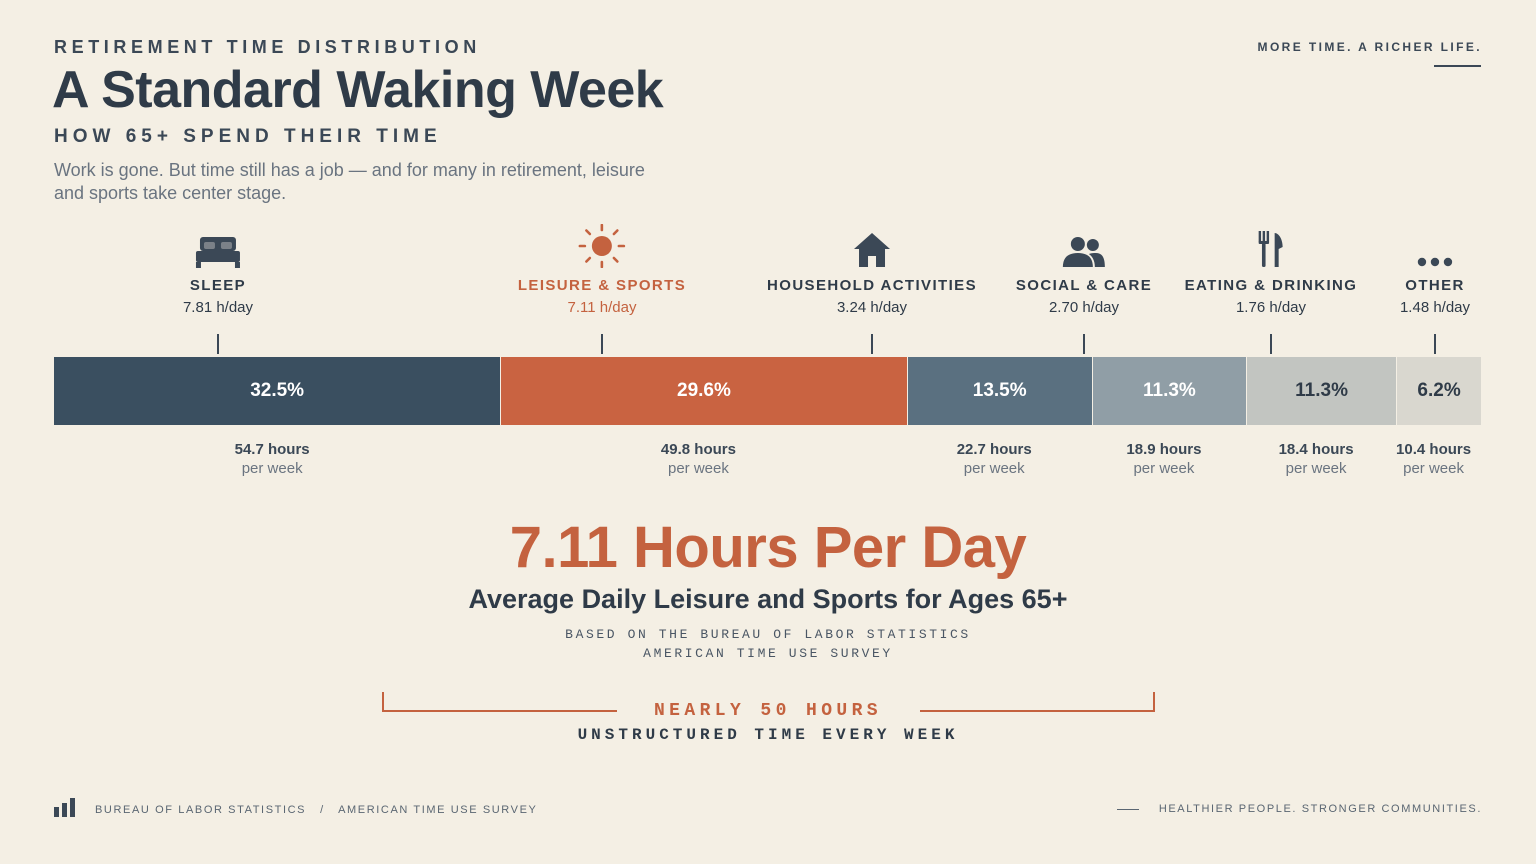 The width and height of the screenshot is (1536, 864). What do you see at coordinates (272, 459) in the screenshot?
I see `weekly-hours-0: 54.7 hours per week` at bounding box center [272, 459].